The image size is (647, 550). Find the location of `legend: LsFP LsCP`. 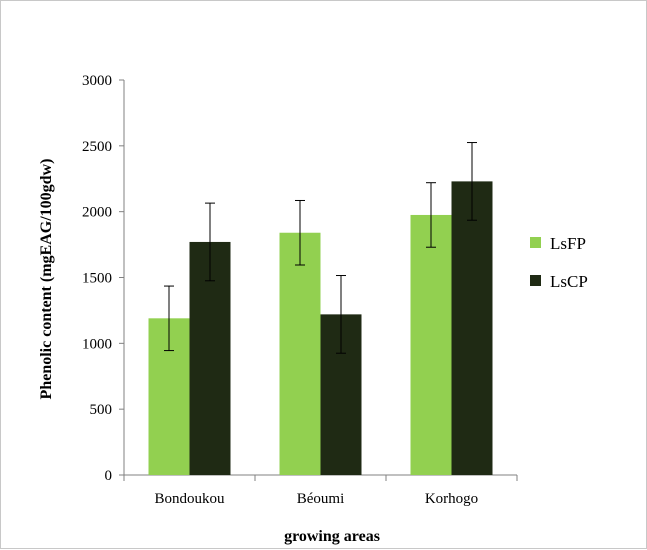

legend: LsFP LsCP is located at coordinates (559, 262).